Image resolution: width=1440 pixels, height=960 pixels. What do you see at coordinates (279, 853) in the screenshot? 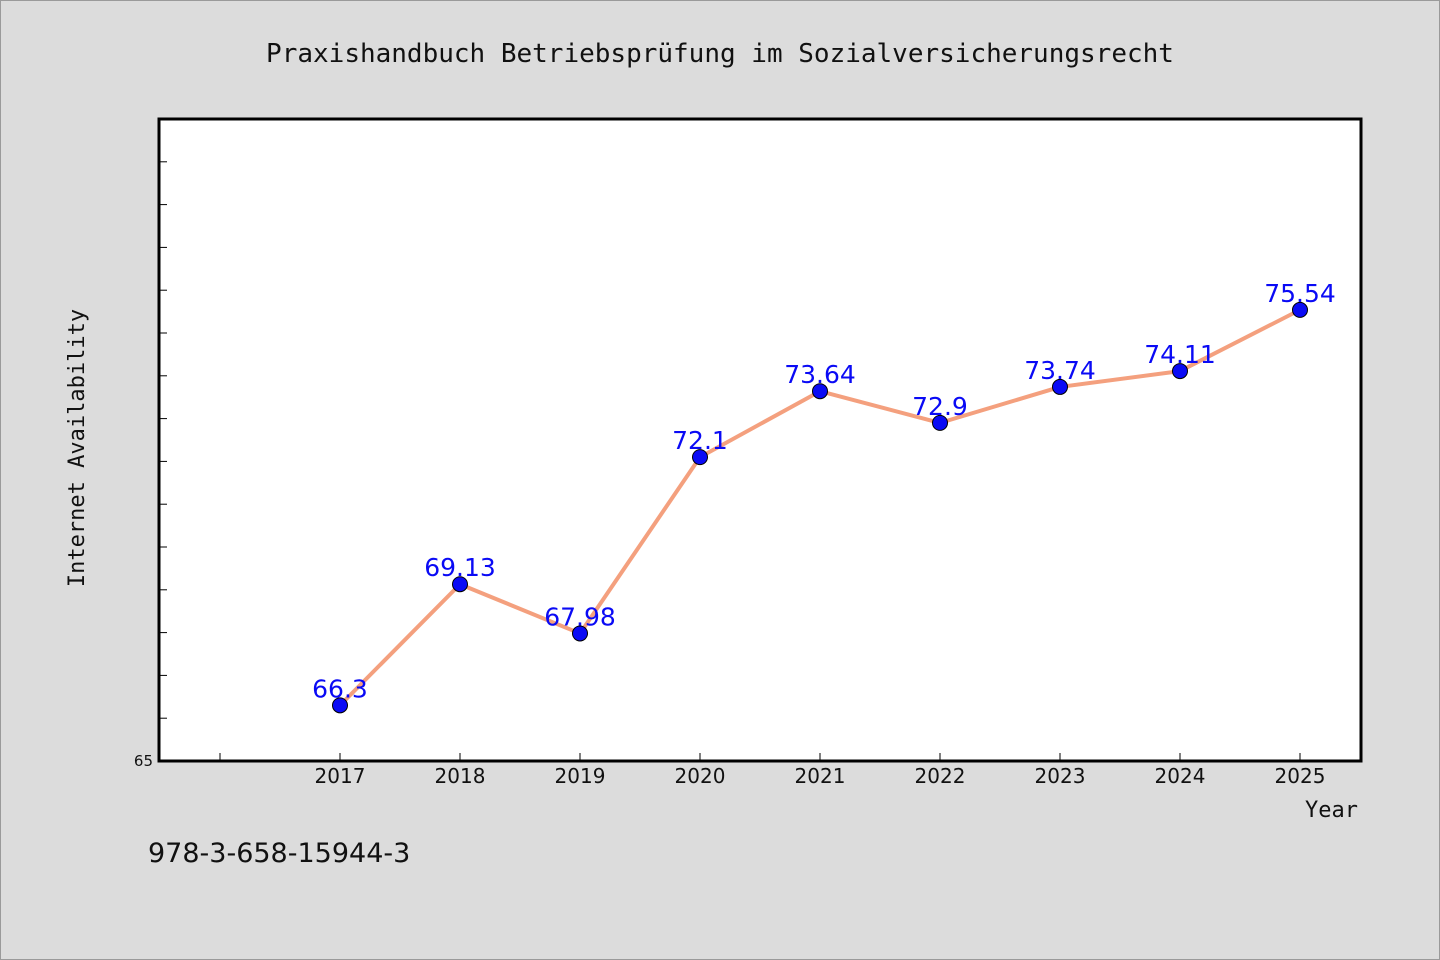
I see `footer-isbn: 978-3-658-15944-3` at bounding box center [279, 853].